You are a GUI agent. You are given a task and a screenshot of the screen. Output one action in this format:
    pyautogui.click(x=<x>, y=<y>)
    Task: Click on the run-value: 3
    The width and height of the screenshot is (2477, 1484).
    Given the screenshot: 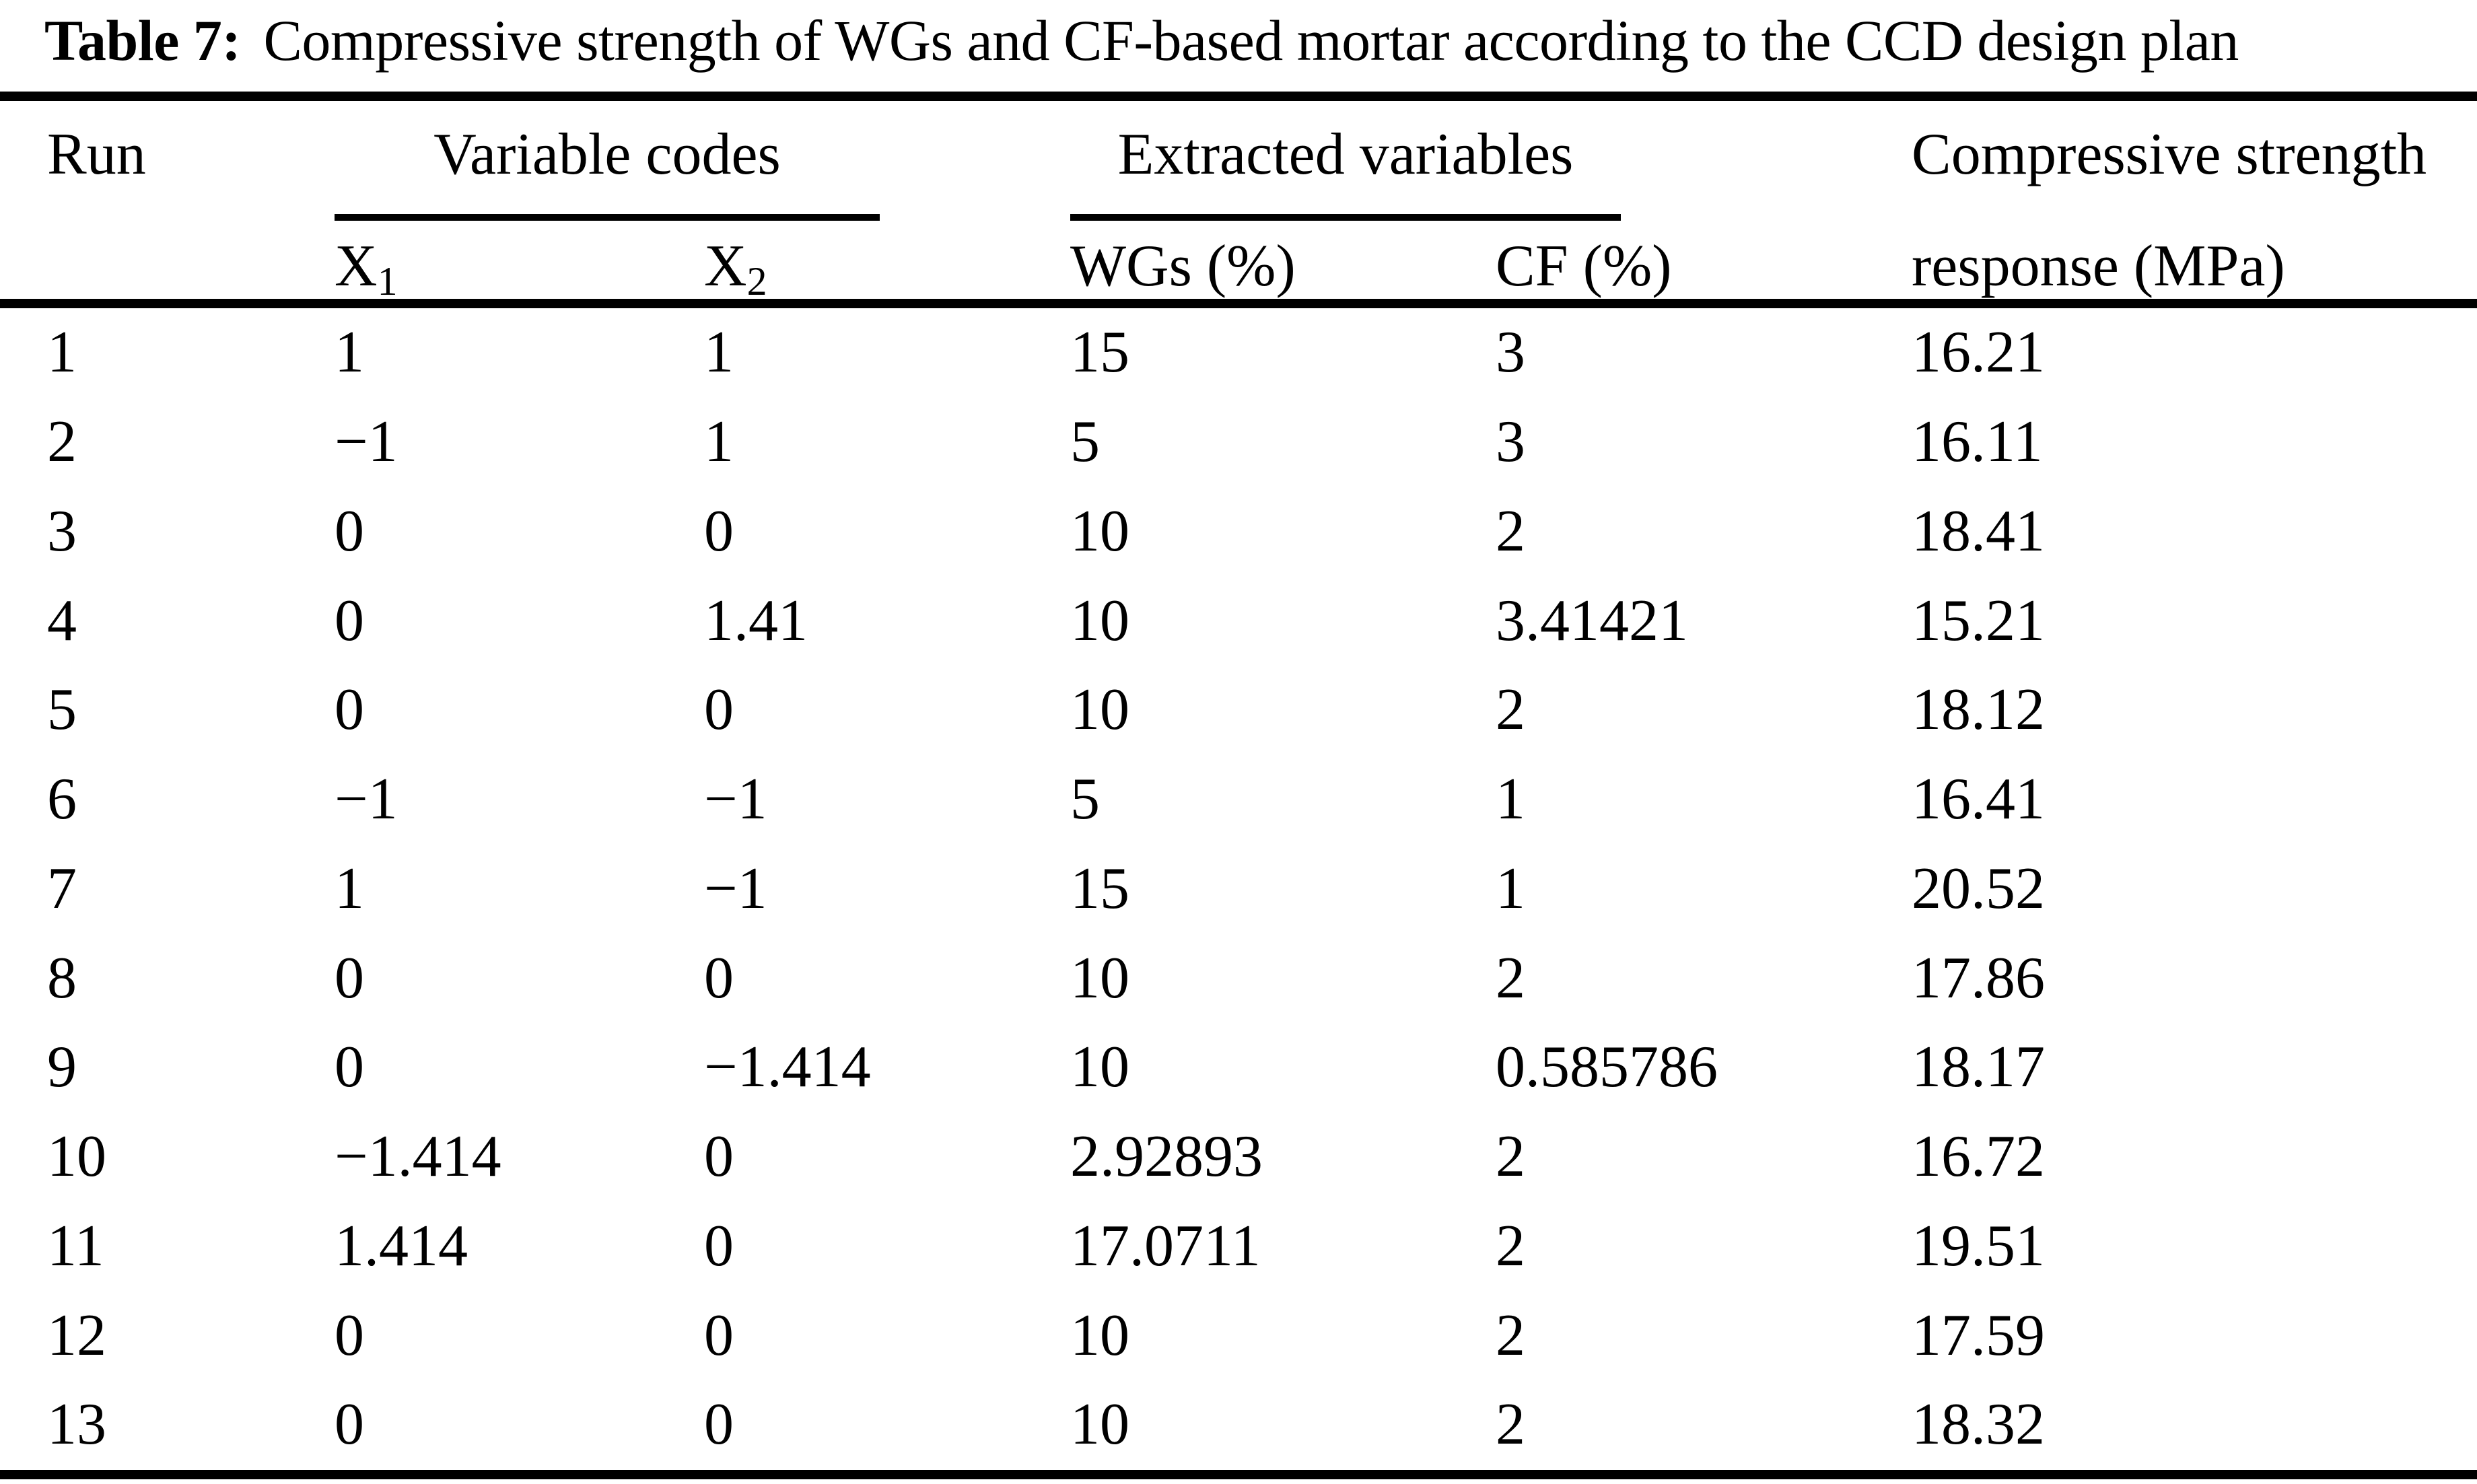 What is the action you would take?
    pyautogui.click(x=62, y=531)
    